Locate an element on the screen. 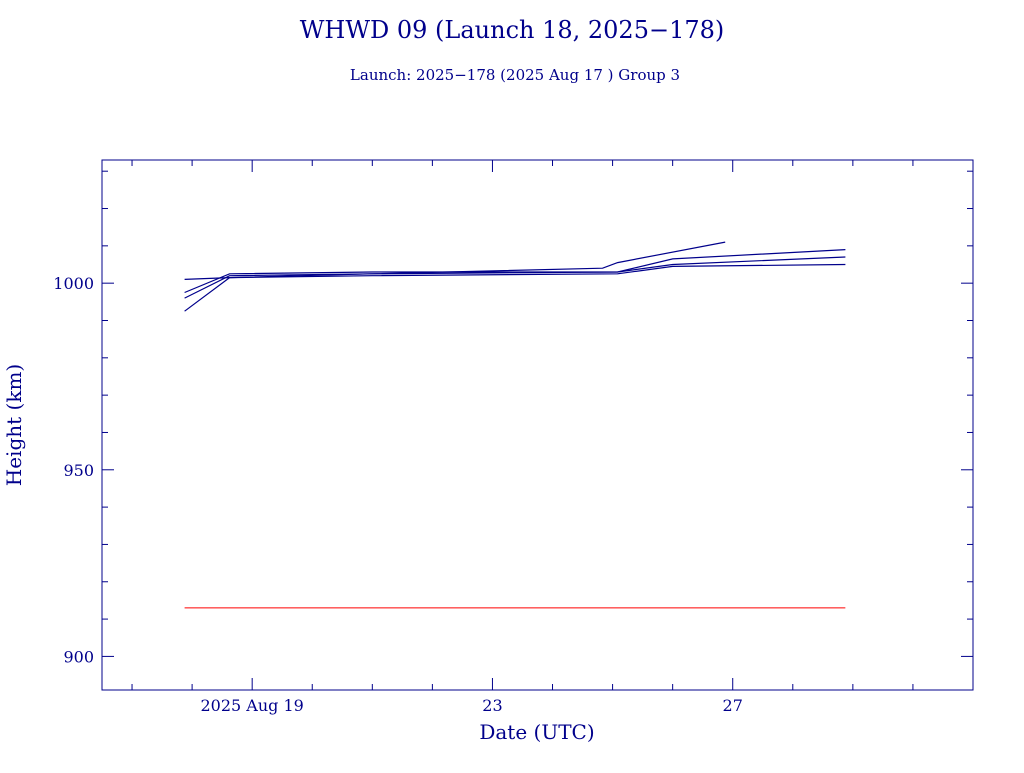  series-layer is located at coordinates (515, 276).